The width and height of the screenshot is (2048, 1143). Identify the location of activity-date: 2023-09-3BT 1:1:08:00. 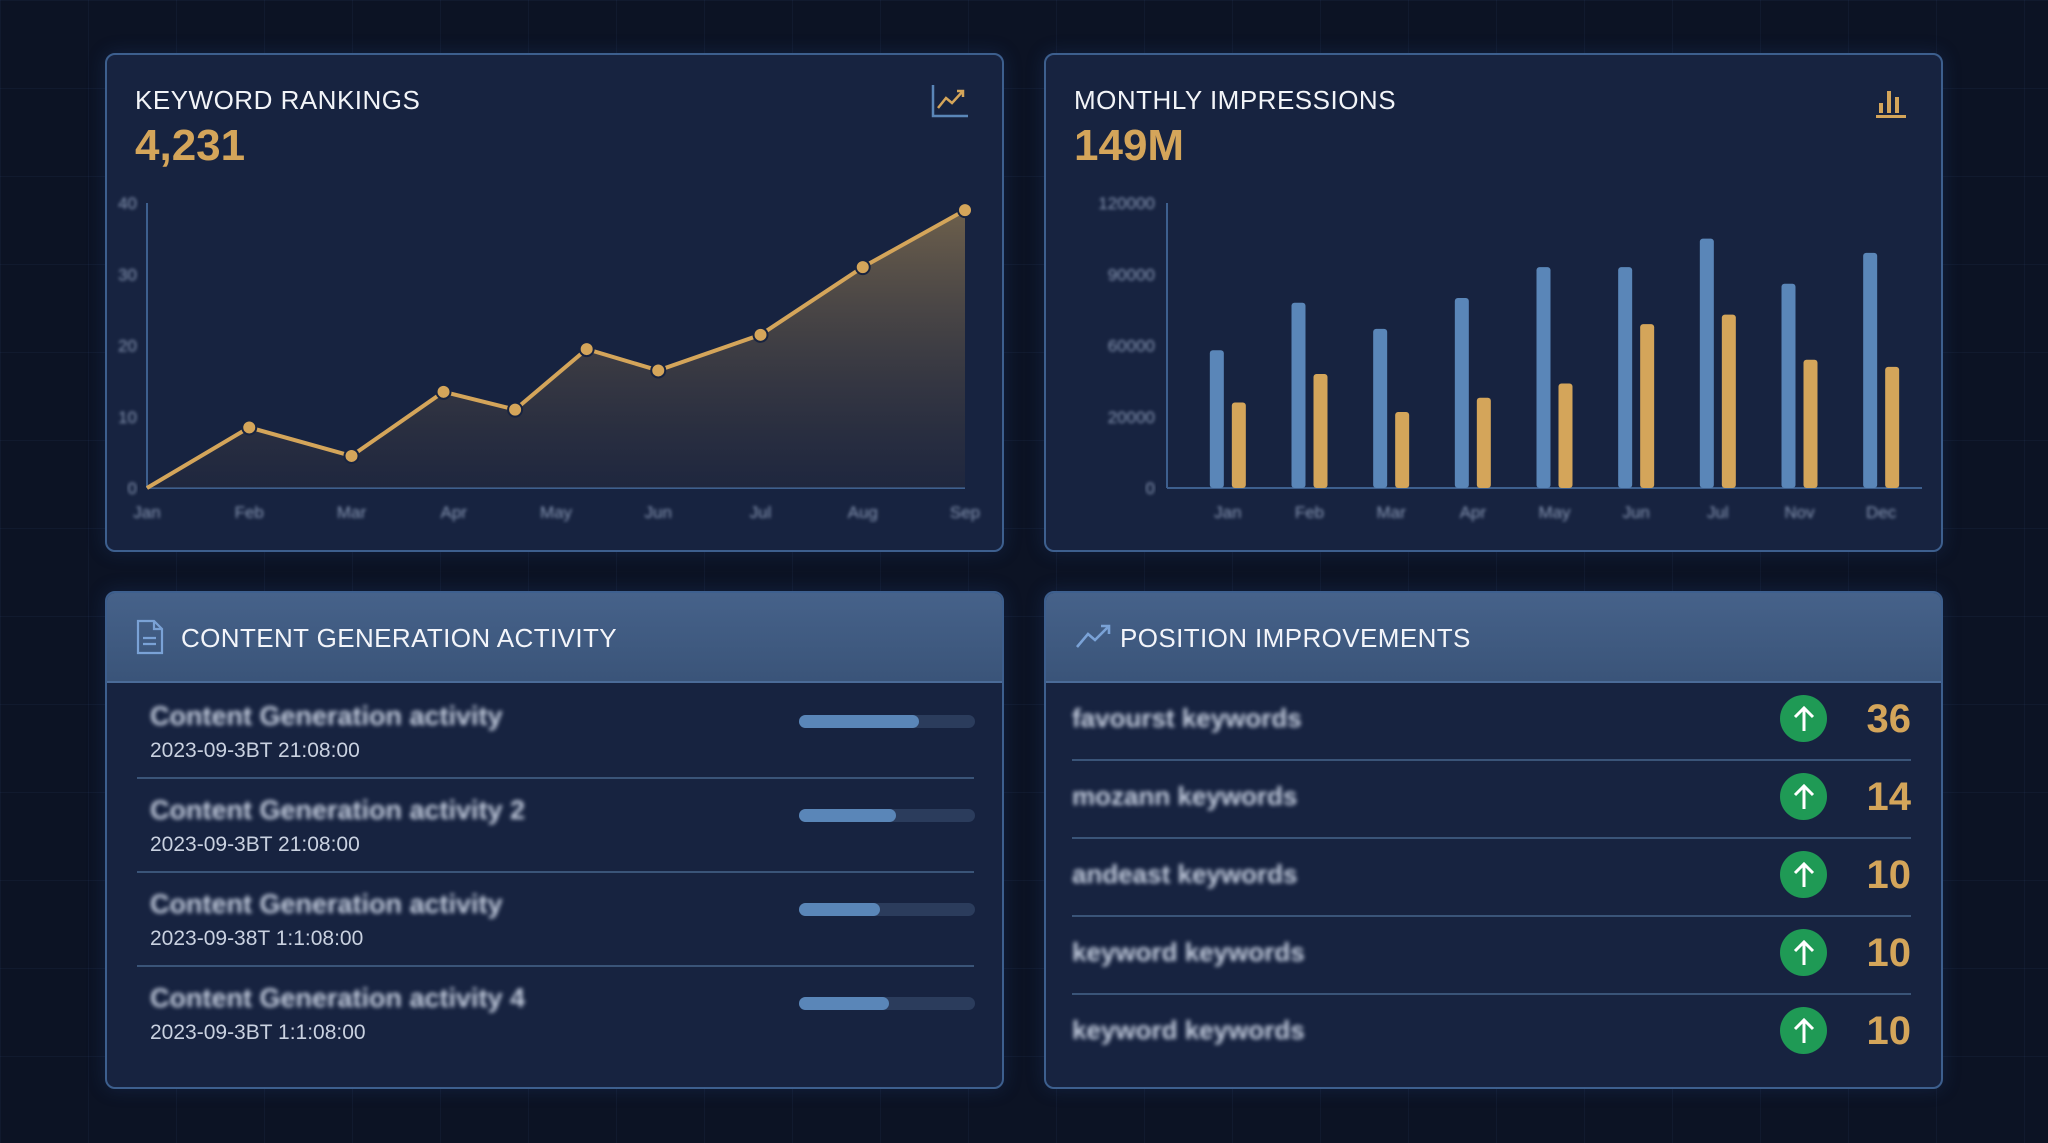
(258, 1032).